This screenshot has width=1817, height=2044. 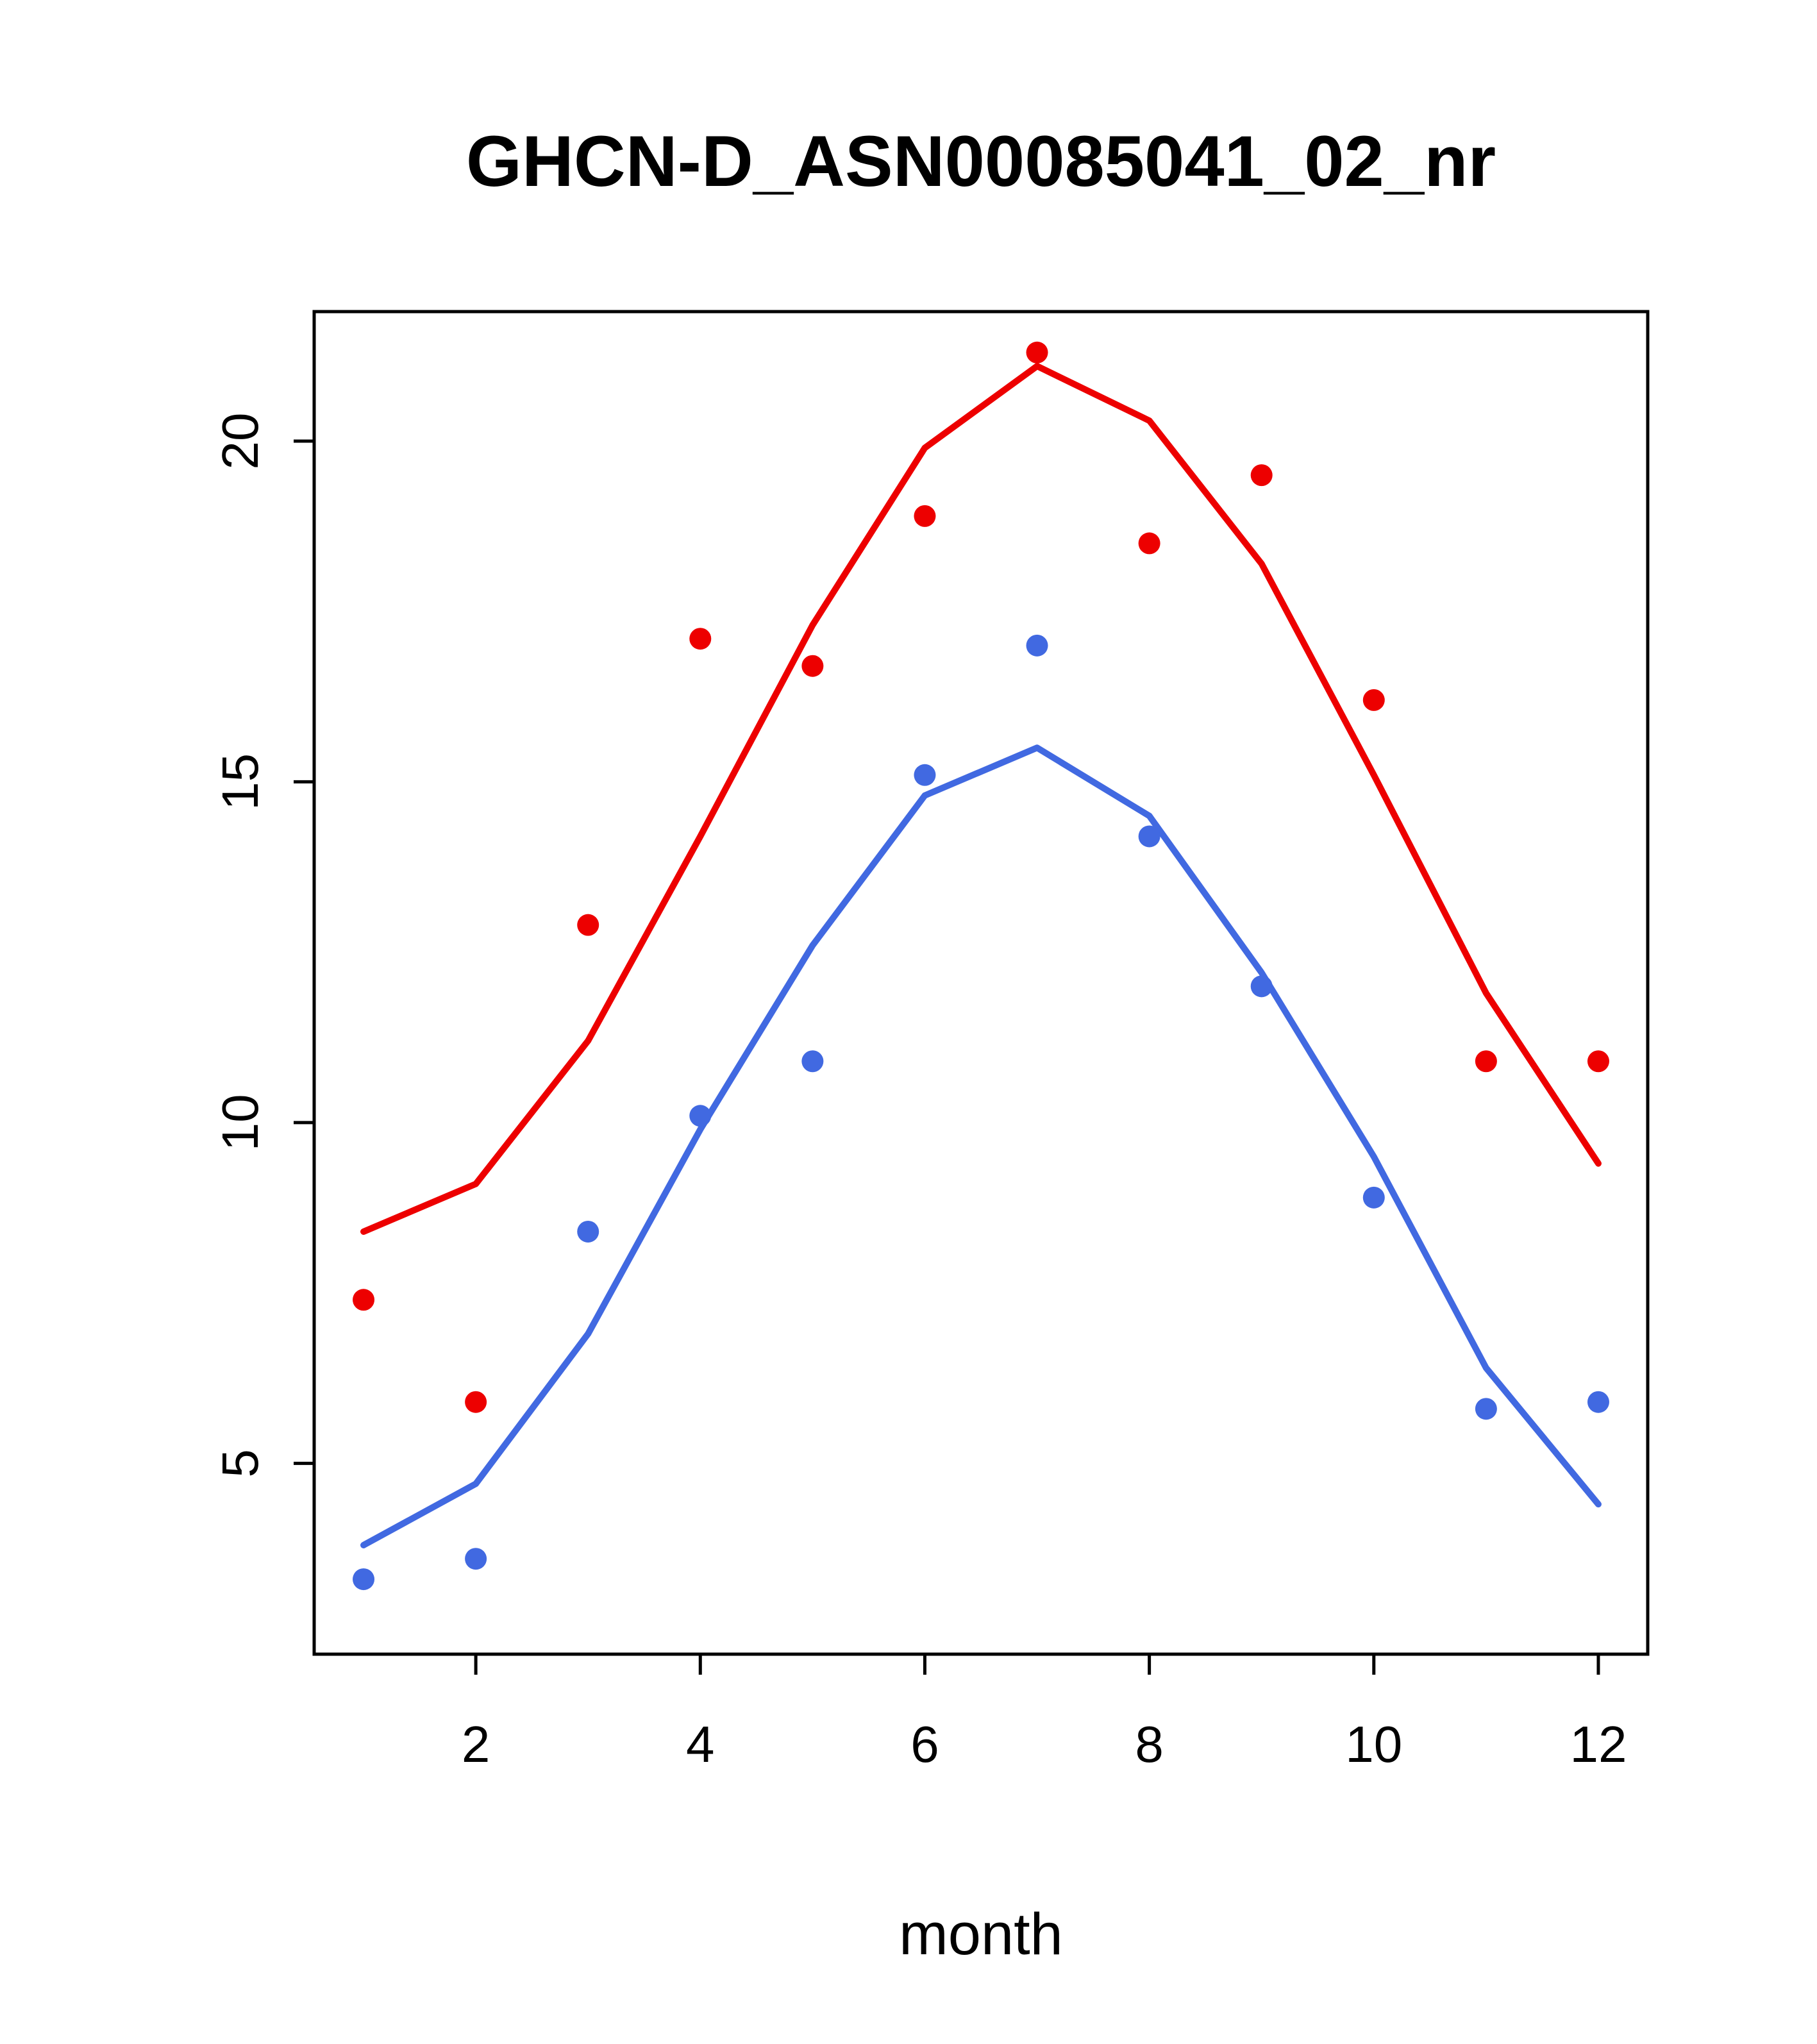 I want to click on y-tick-label: 5, so click(x=240, y=1464).